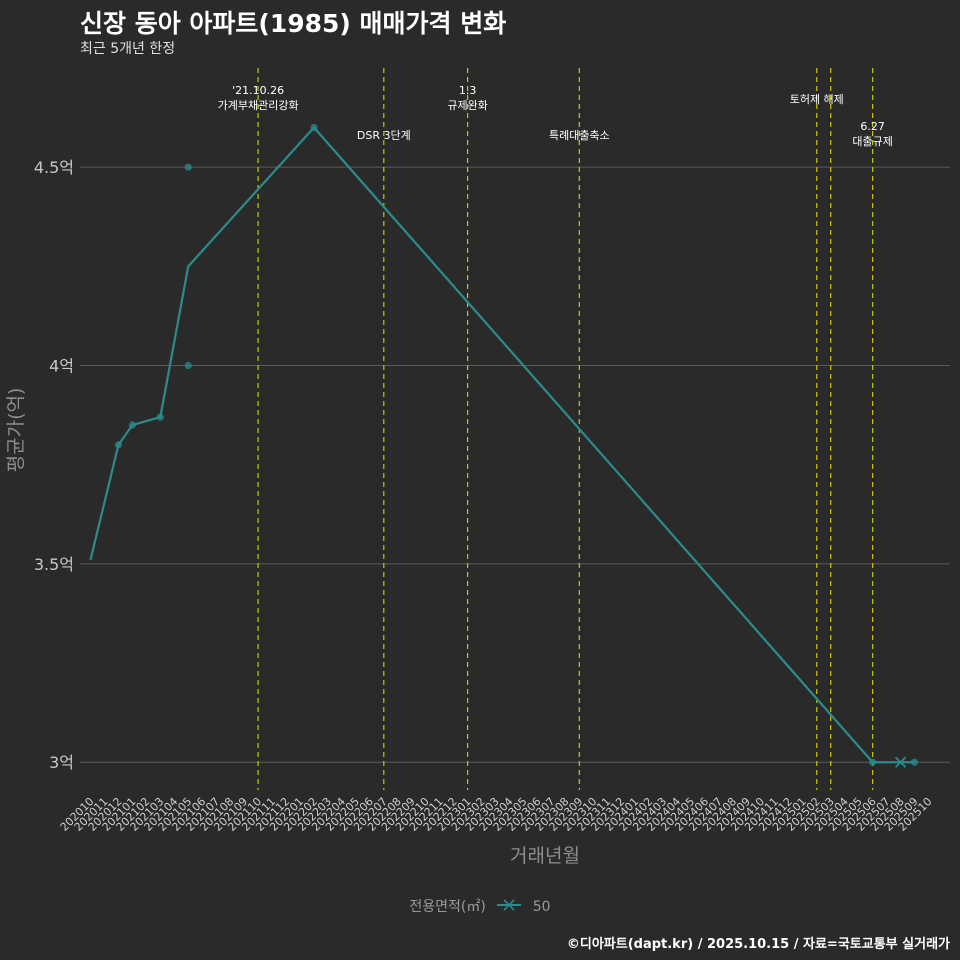 This screenshot has width=960, height=960. I want to click on y-tick-label: 3억, so click(61, 762).